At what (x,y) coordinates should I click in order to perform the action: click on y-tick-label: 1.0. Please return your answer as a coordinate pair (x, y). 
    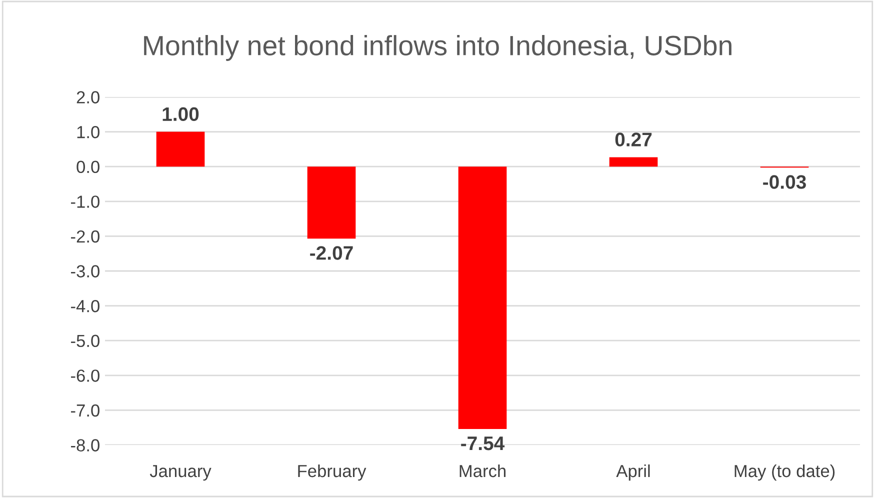
    Looking at the image, I should click on (88, 132).